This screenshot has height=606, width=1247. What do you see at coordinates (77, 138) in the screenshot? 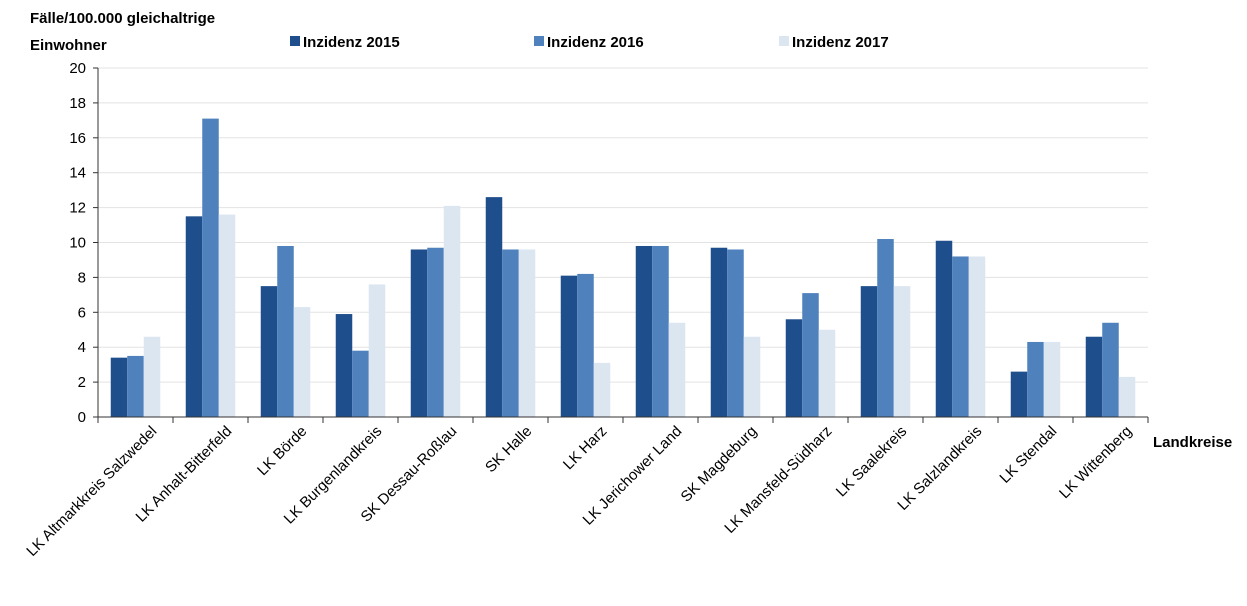
I see `y-tick-label: 16` at bounding box center [77, 138].